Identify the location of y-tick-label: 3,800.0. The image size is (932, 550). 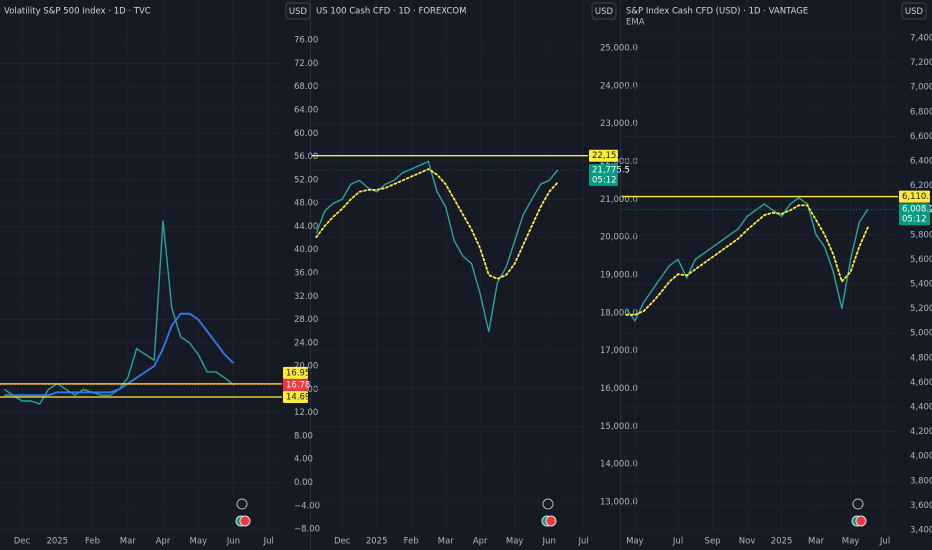
(921, 481).